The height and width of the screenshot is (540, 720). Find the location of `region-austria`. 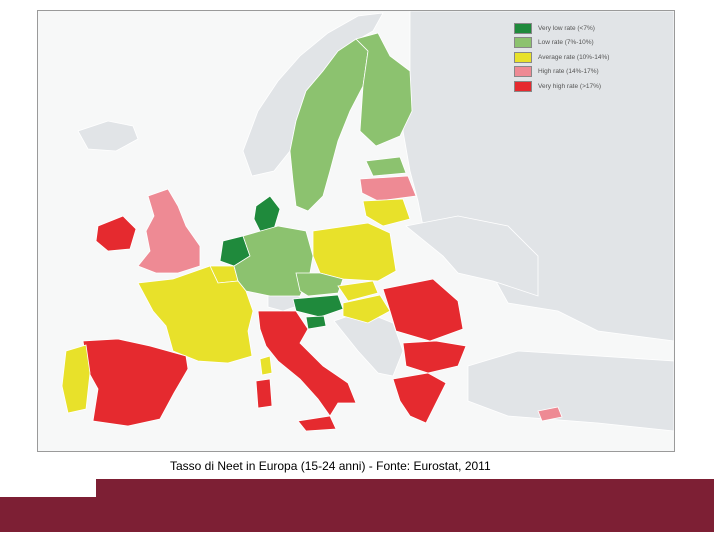

region-austria is located at coordinates (318, 306).